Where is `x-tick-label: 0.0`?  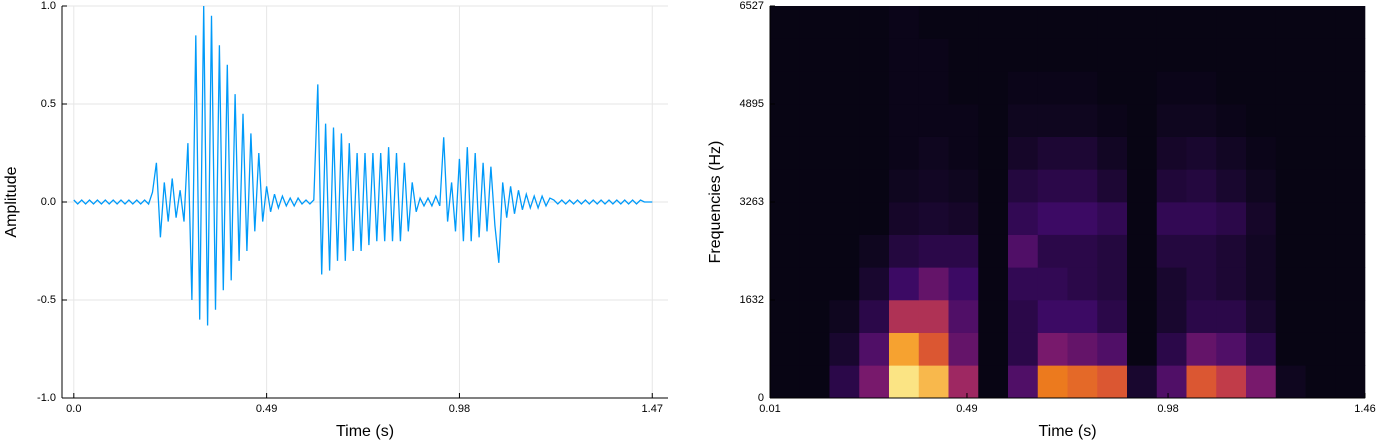 x-tick-label: 0.0 is located at coordinates (73, 409).